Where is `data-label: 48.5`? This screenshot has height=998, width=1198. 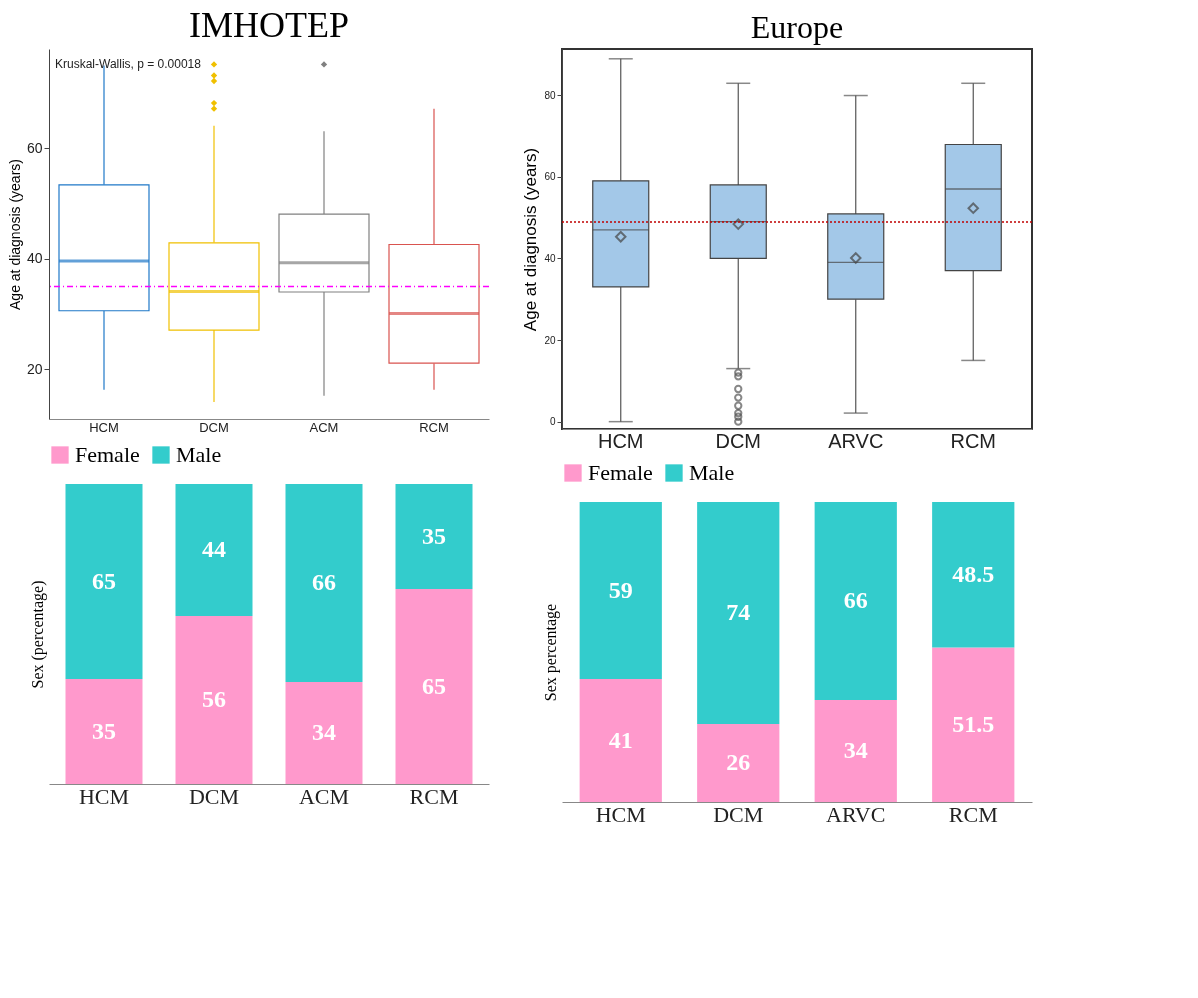
data-label: 48.5 is located at coordinates (973, 573).